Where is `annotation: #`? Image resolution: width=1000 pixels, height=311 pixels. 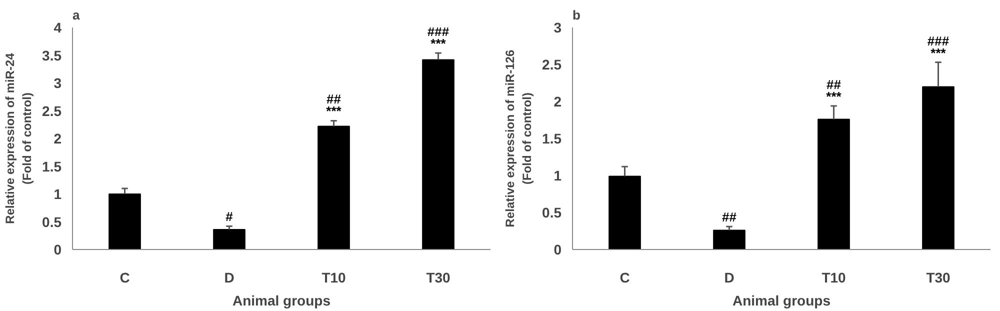 annotation: # is located at coordinates (230, 216).